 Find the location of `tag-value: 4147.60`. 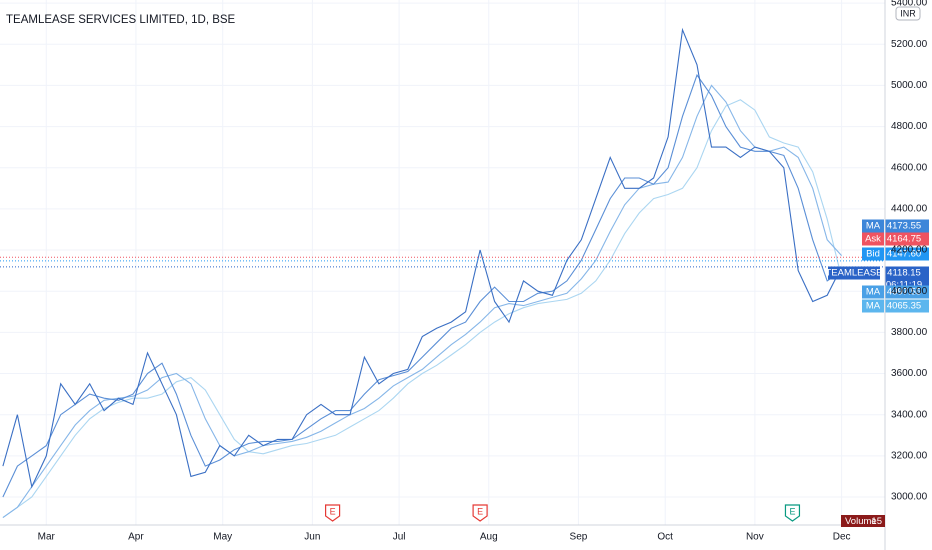

tag-value: 4147.60 is located at coordinates (904, 254).